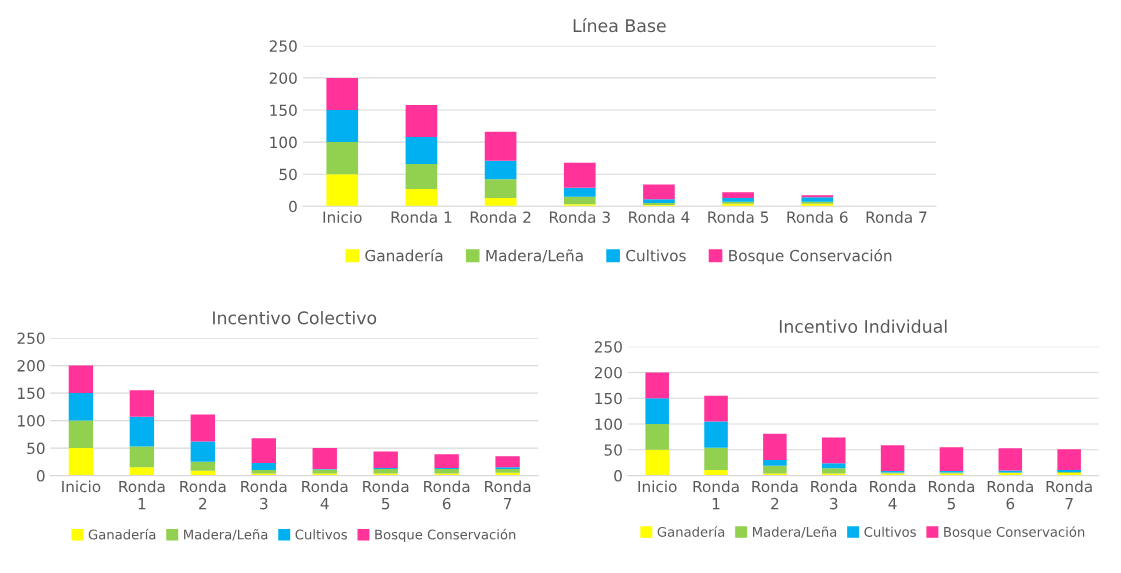 The height and width of the screenshot is (573, 1121). Describe the element at coordinates (863, 326) in the screenshot. I see `chart-title: Incentivo Individual` at that location.